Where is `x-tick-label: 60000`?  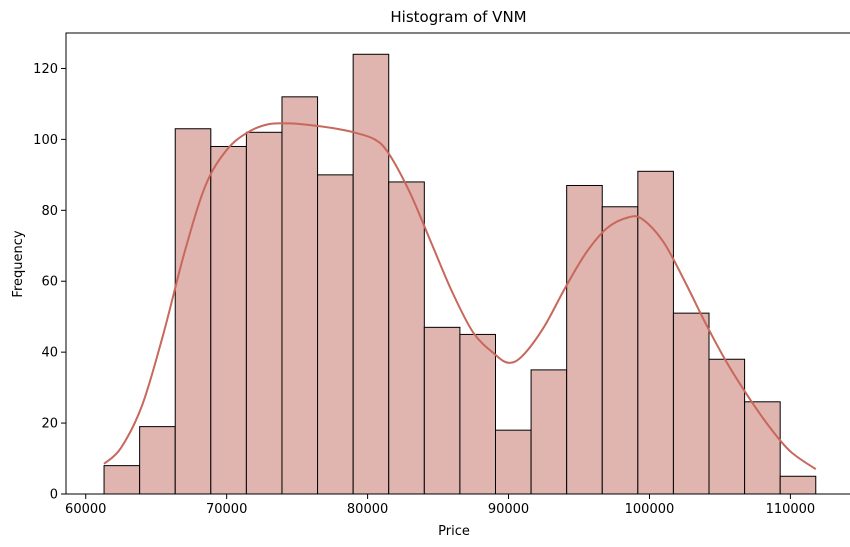
x-tick-label: 60000 is located at coordinates (85, 509).